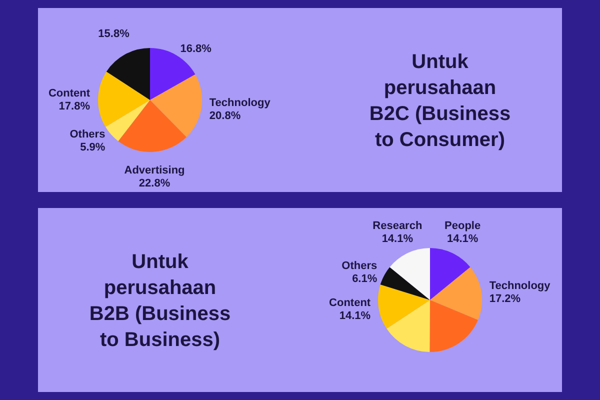 The image size is (600, 400). I want to click on data-label: 20.8%, so click(225, 116).